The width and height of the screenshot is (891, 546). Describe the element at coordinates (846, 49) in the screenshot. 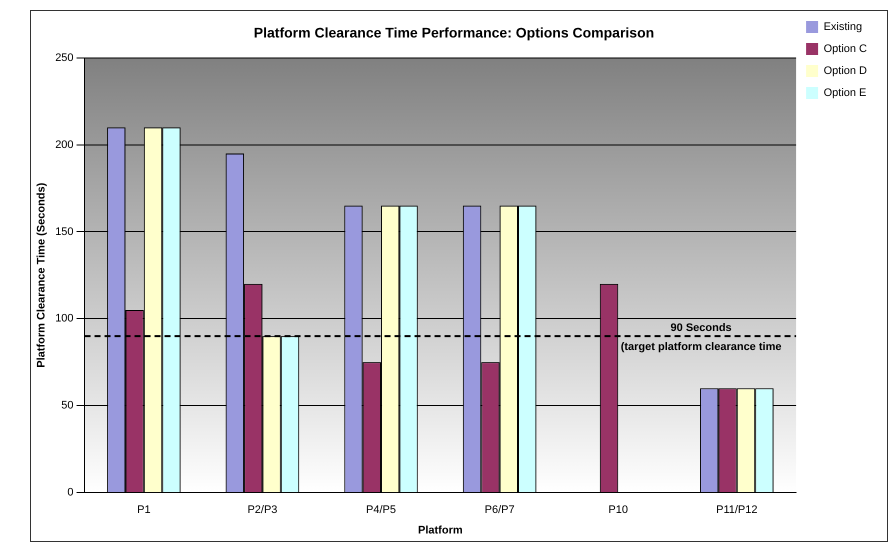

I see `legend-label: Option C` at that location.